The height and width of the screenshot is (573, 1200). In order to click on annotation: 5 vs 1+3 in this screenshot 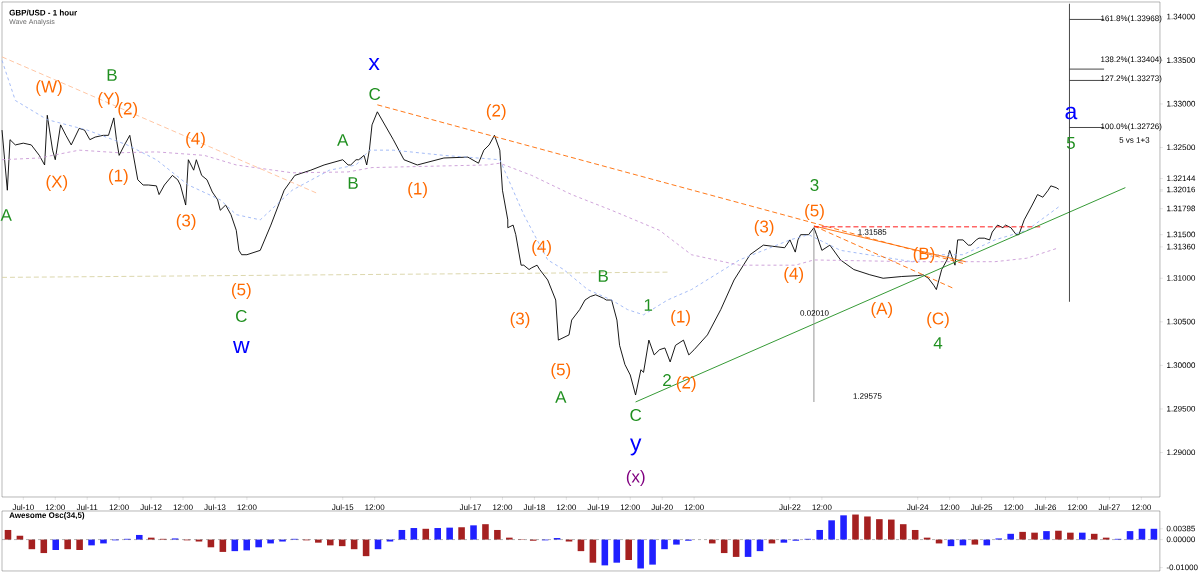, I will do `click(1134, 140)`.